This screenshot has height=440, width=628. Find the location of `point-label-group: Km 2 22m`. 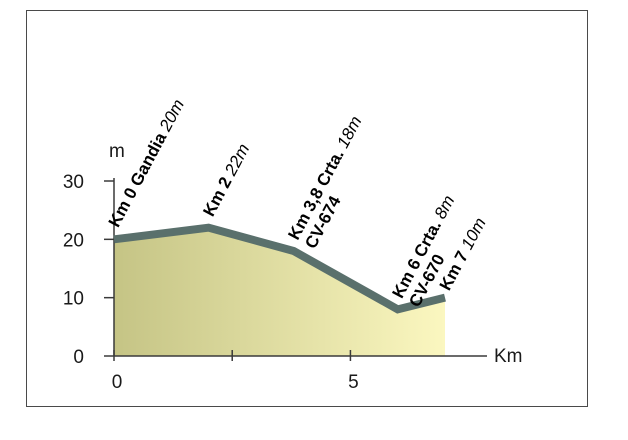

point-label-group: Km 2 22m is located at coordinates (226, 180).